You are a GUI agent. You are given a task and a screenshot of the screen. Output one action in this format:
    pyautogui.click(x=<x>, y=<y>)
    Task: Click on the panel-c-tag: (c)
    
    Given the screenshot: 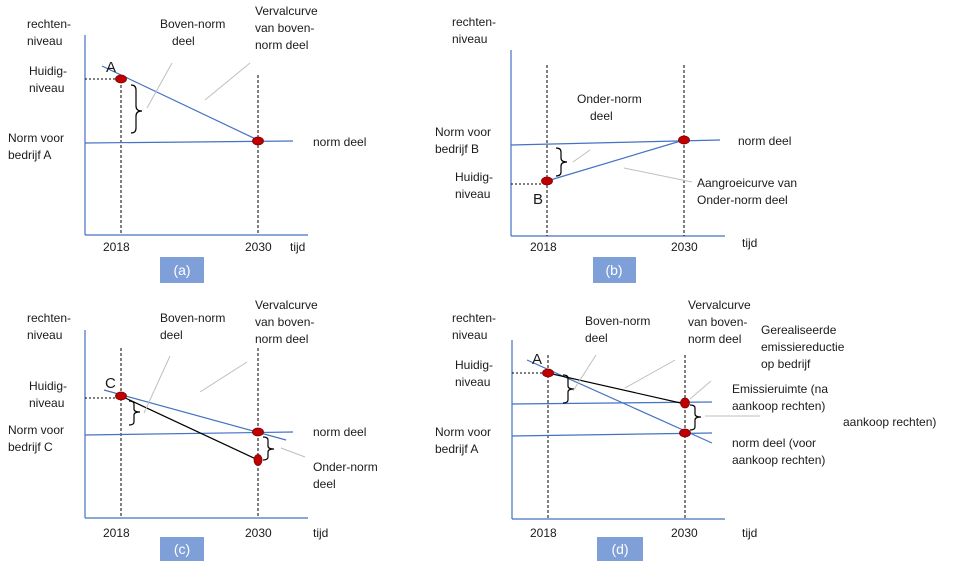 What is the action you would take?
    pyautogui.click(x=182, y=549)
    